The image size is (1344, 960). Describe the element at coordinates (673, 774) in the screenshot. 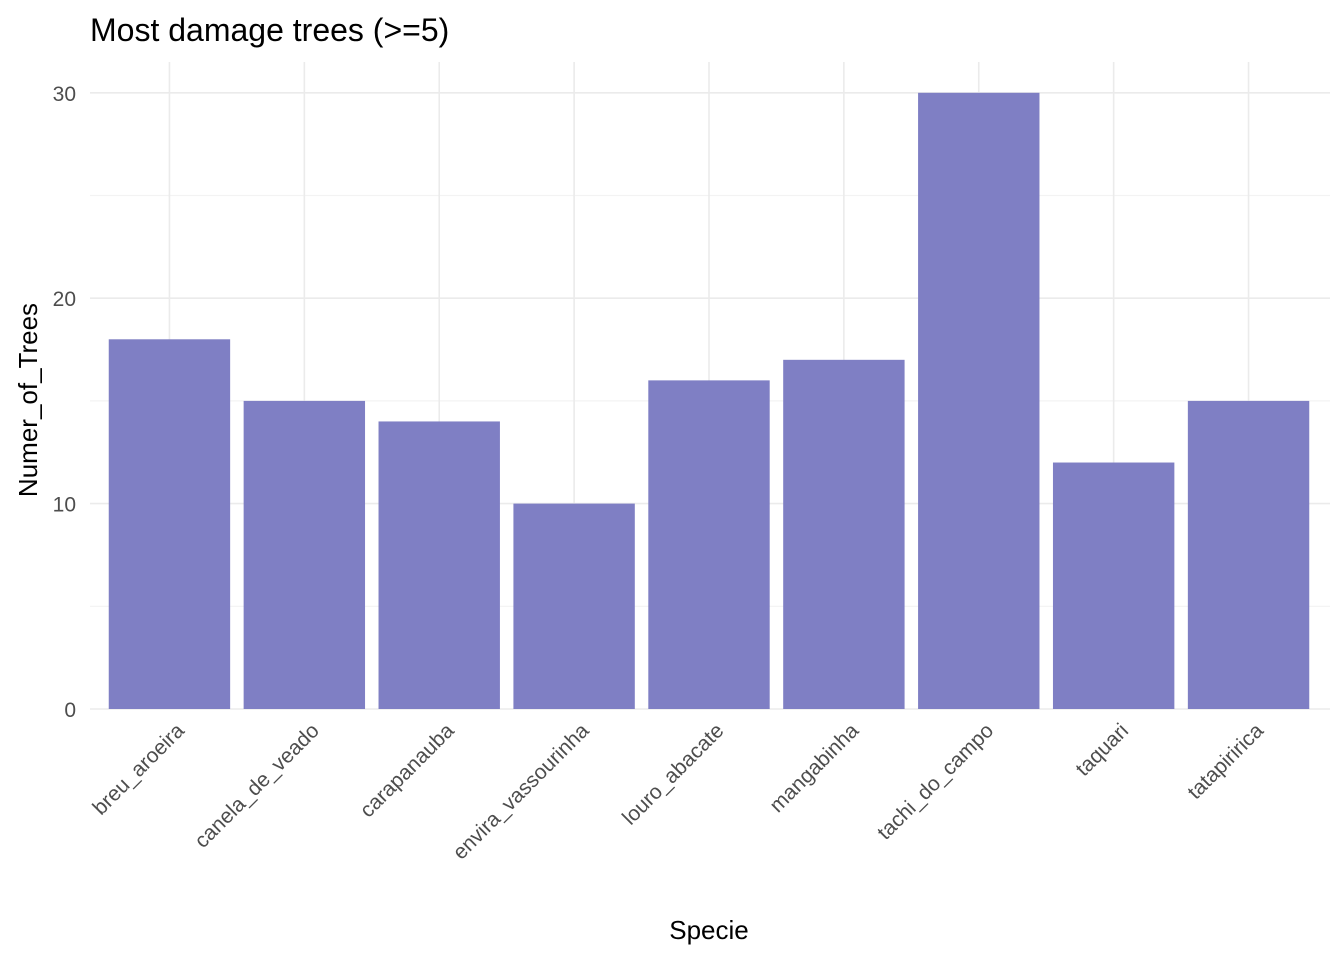

I see `x-tick-label-louro_abacate: louro_abacate` at that location.